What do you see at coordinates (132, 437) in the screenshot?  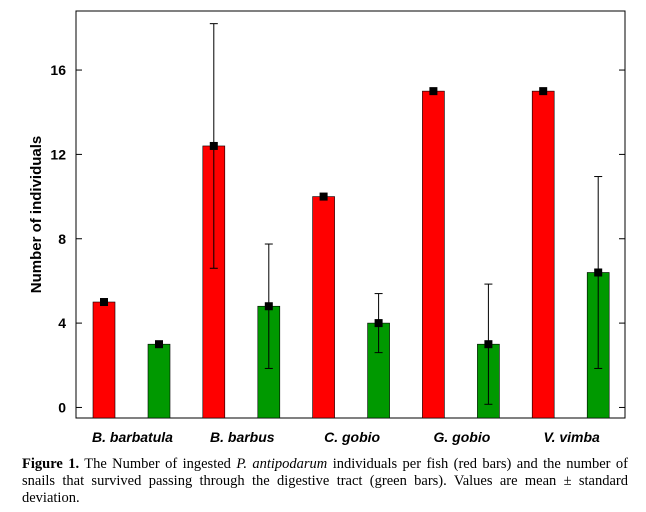 I see `category-label: B. barbatula` at bounding box center [132, 437].